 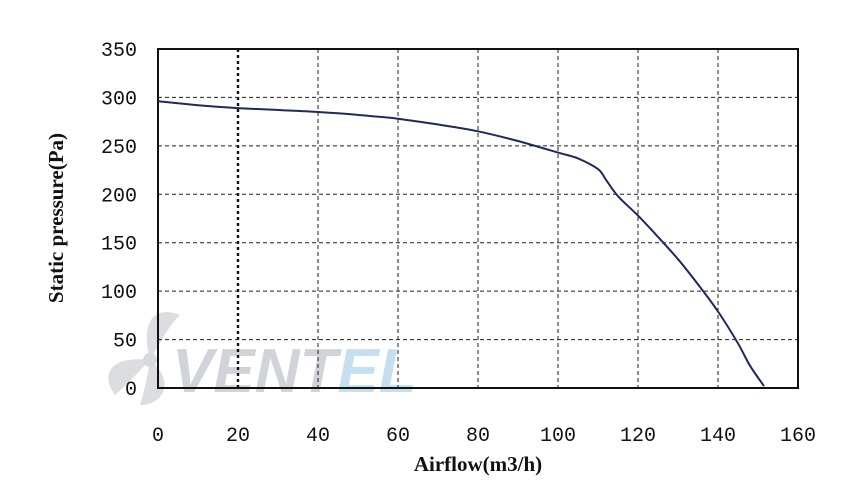 What do you see at coordinates (144, 358) in the screenshot?
I see `fan-blade-icon` at bounding box center [144, 358].